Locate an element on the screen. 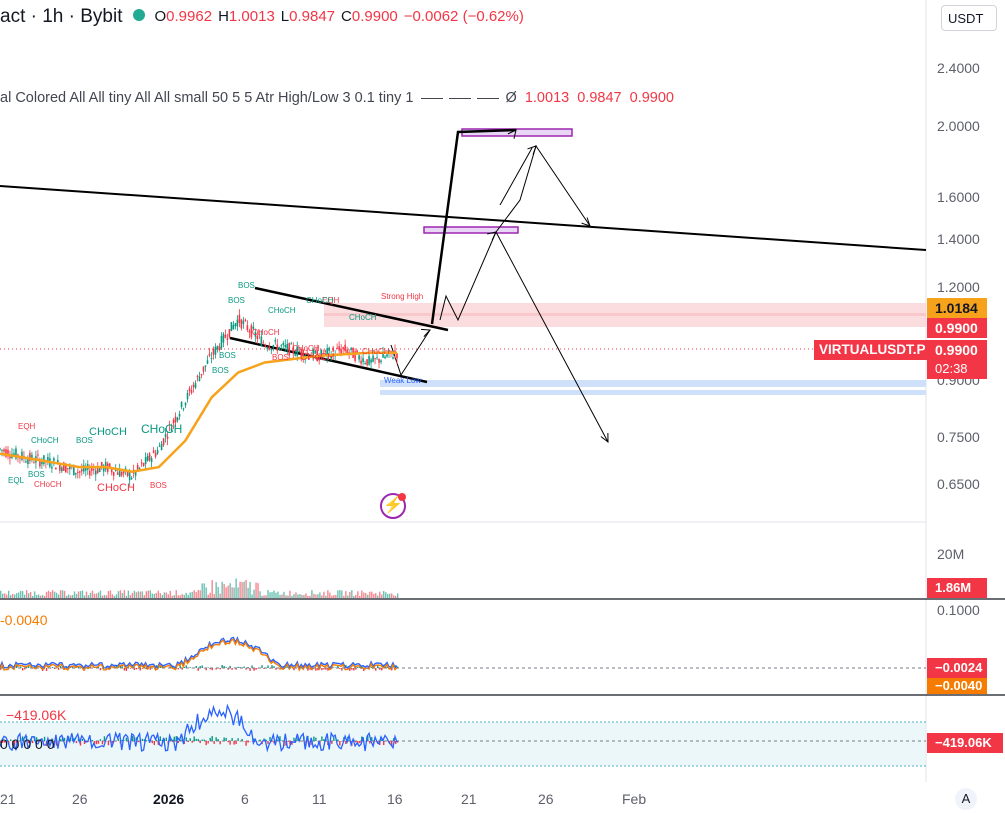 This screenshot has width=1005, height=813. symbol-title: act · 1h · Bybit is located at coordinates (61, 16).